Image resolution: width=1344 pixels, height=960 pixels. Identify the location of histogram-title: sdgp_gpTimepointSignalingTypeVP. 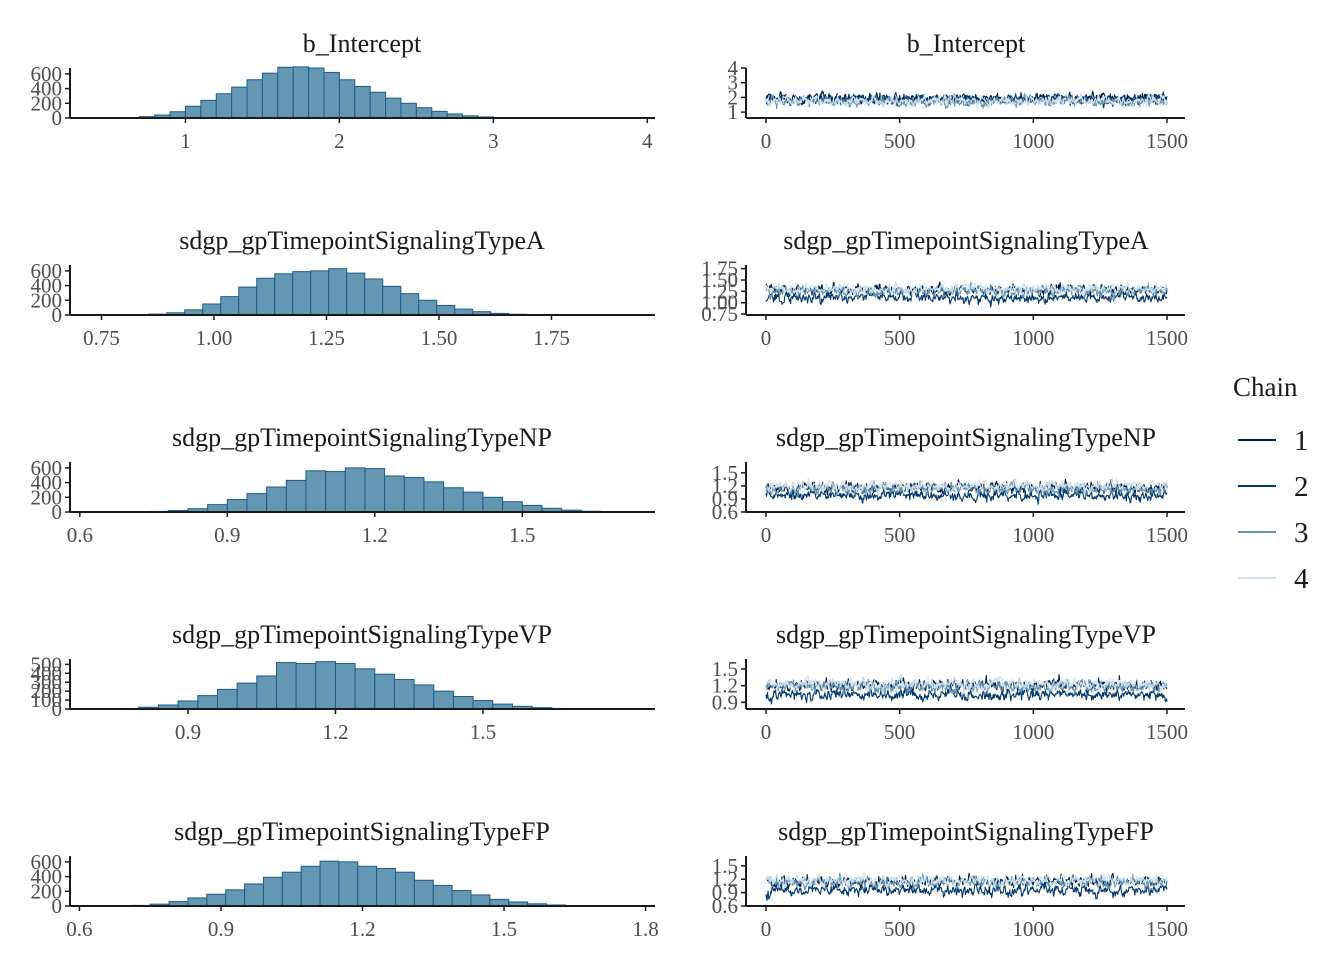
(362, 634).